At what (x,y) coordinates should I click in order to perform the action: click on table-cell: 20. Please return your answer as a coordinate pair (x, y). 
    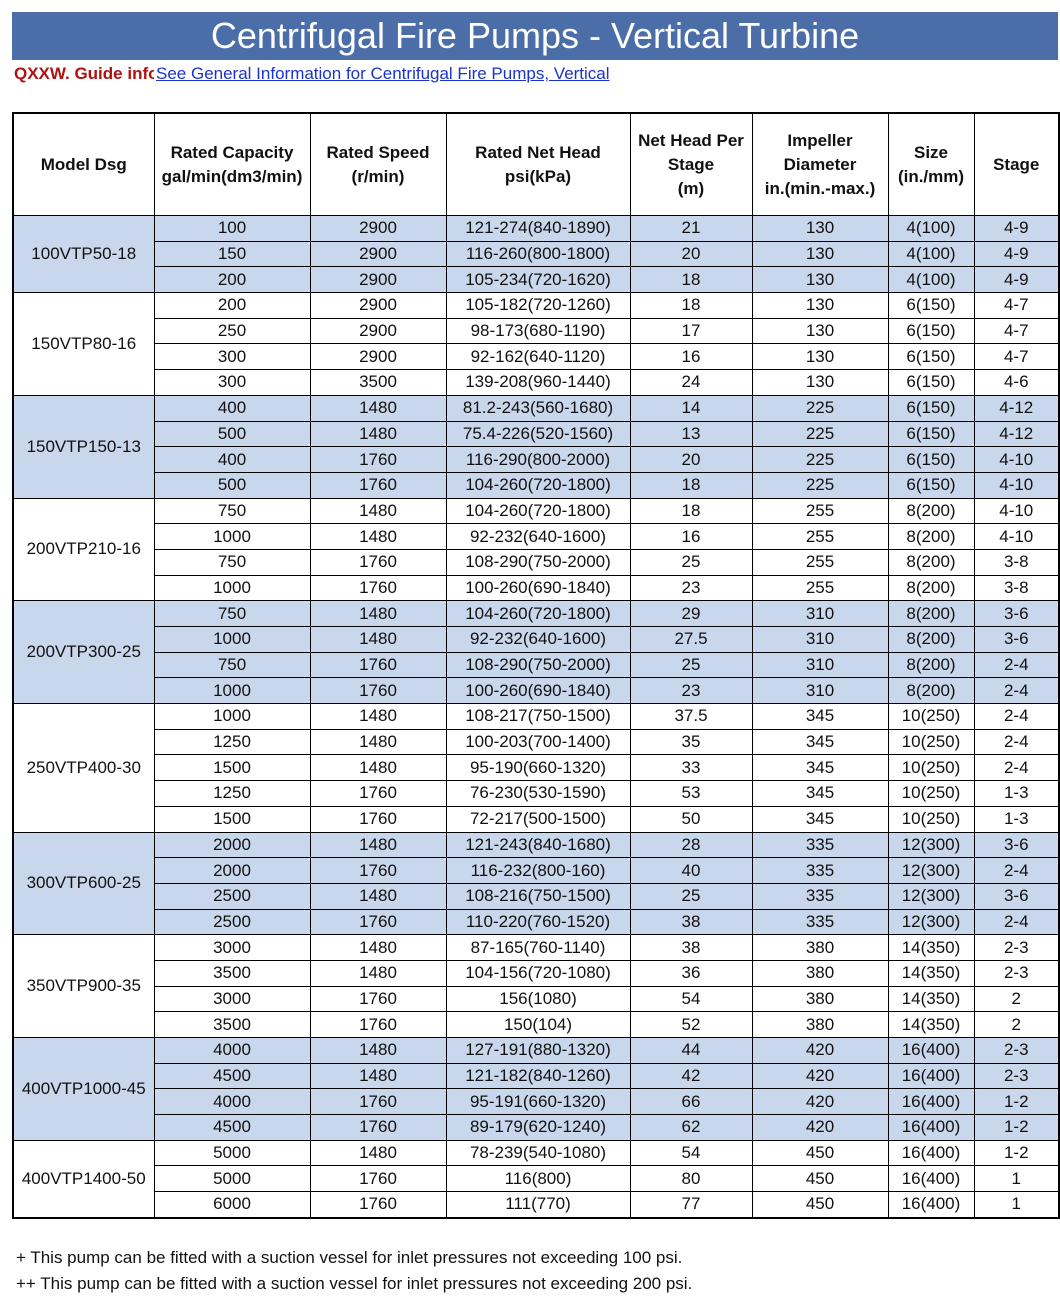
    Looking at the image, I should click on (691, 254).